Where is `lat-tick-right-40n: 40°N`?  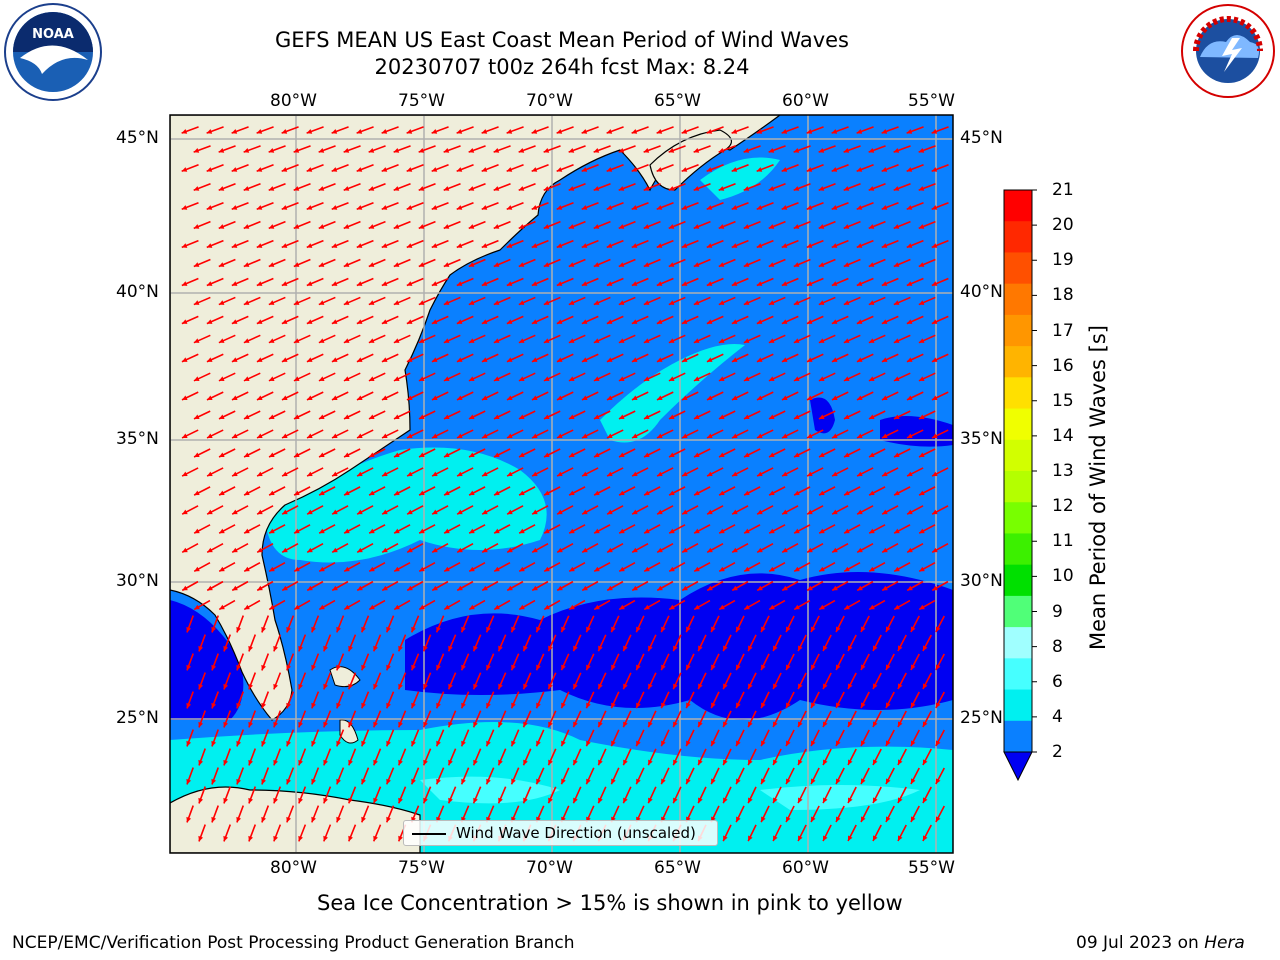 lat-tick-right-40n: 40°N is located at coordinates (981, 292).